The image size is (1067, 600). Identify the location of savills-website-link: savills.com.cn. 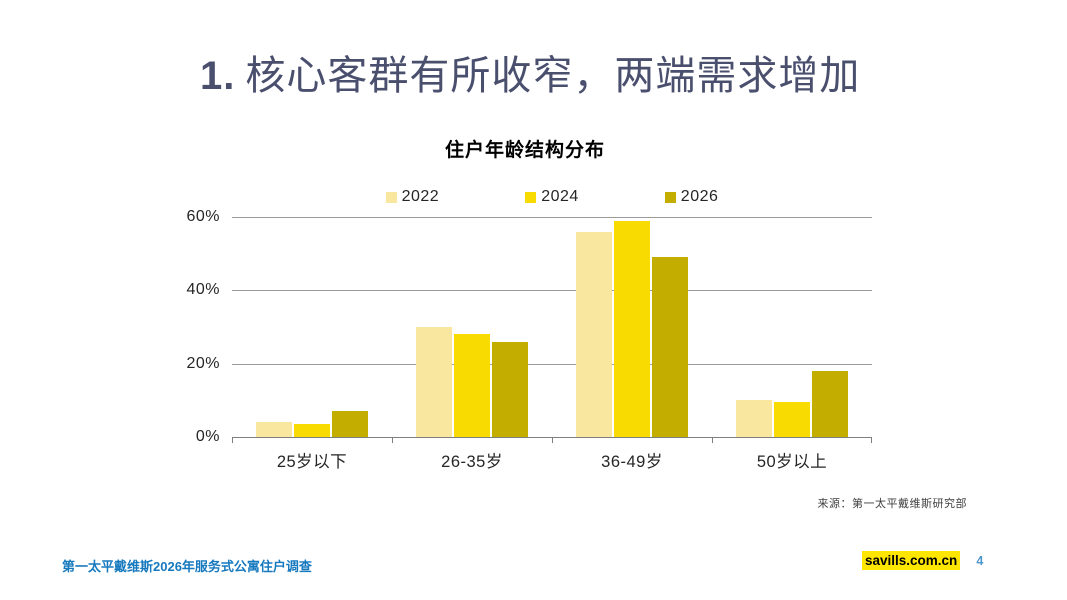
(911, 560).